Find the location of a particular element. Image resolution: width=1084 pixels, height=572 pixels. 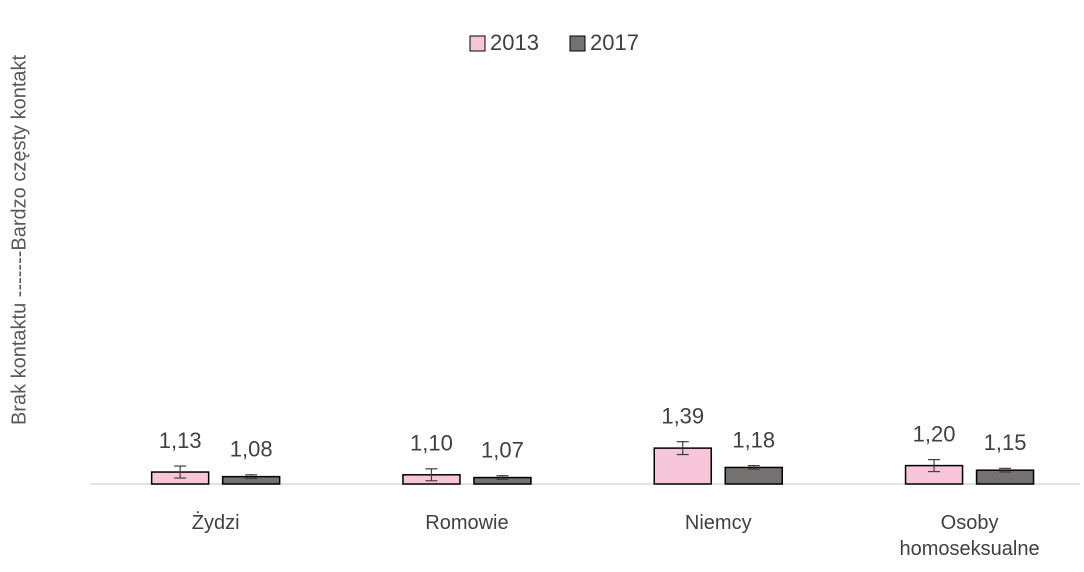

data-label: 1,08 is located at coordinates (251, 449).